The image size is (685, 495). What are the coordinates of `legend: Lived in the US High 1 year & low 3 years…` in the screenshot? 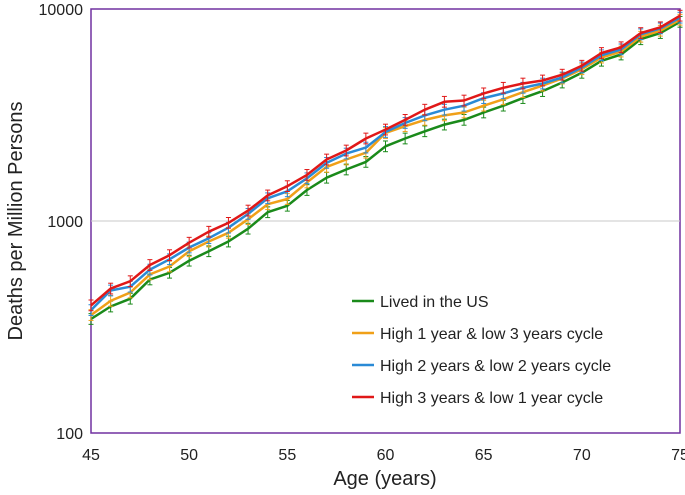 It's located at (481, 350).